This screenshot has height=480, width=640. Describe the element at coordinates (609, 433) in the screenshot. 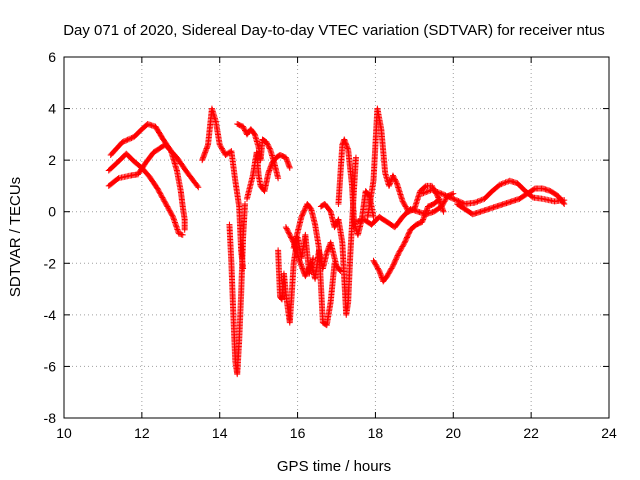

I see `x-tick-label: 24` at that location.